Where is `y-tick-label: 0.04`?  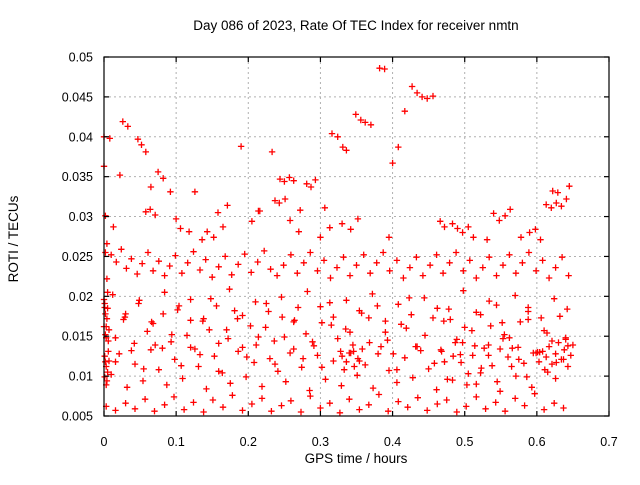 y-tick-label: 0.04 is located at coordinates (81, 137).